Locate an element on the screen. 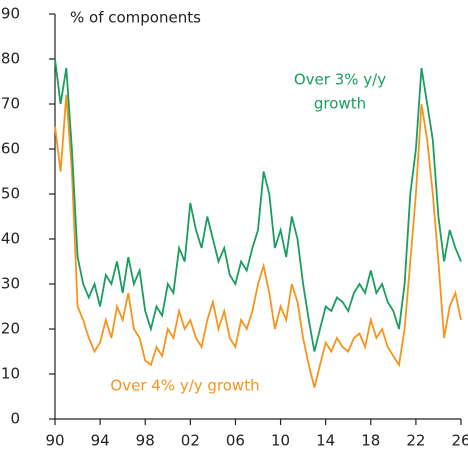 The image size is (468, 459). x-tick-label: 90 is located at coordinates (54, 441).